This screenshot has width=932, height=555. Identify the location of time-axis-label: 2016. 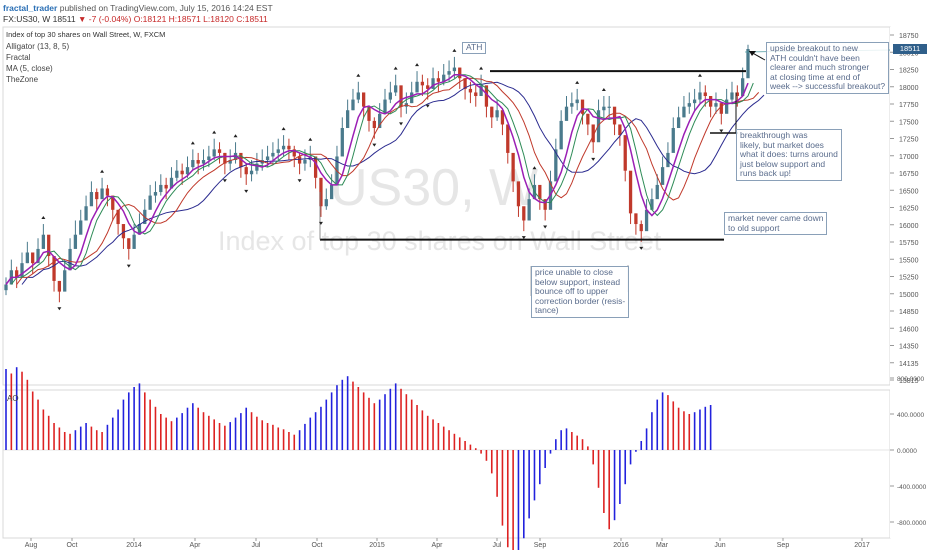
(621, 545).